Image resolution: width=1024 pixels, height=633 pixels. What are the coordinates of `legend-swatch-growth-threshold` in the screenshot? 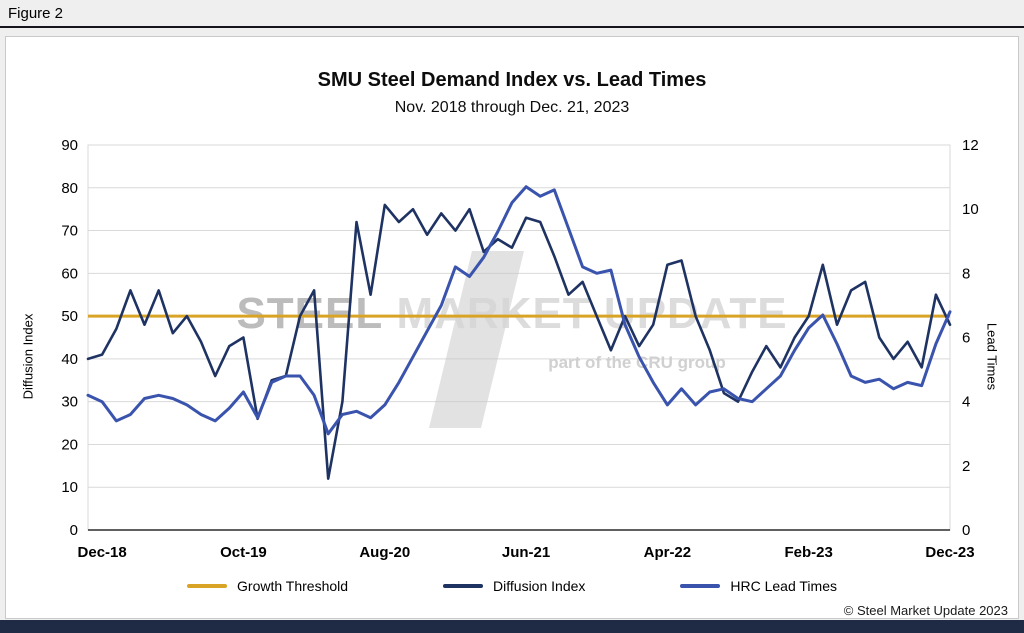 It's located at (207, 586).